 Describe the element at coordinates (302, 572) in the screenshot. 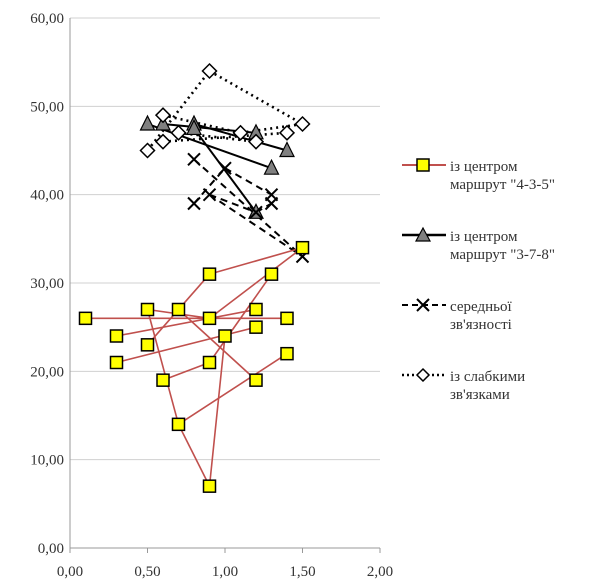

I see `x-tick-label: 1,50` at that location.